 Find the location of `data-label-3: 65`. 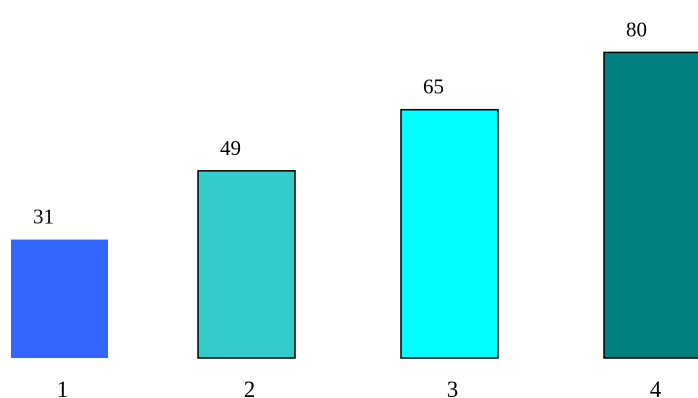

data-label-3: 65 is located at coordinates (433, 87).